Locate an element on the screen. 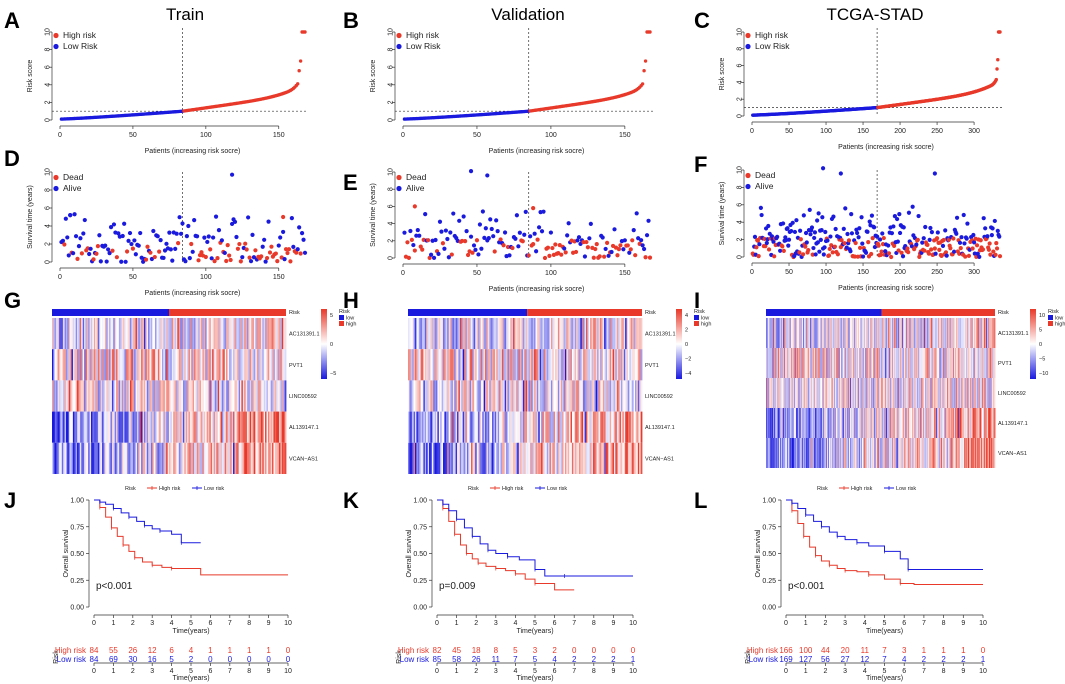 This screenshot has height=684, width=1065. color-scale-tick: −5 is located at coordinates (333, 374).